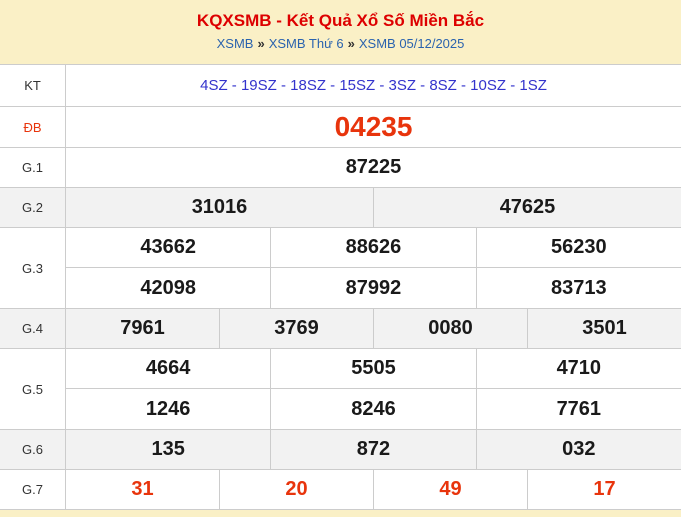 The image size is (681, 517). I want to click on prize-cell: 31016, so click(219, 207).